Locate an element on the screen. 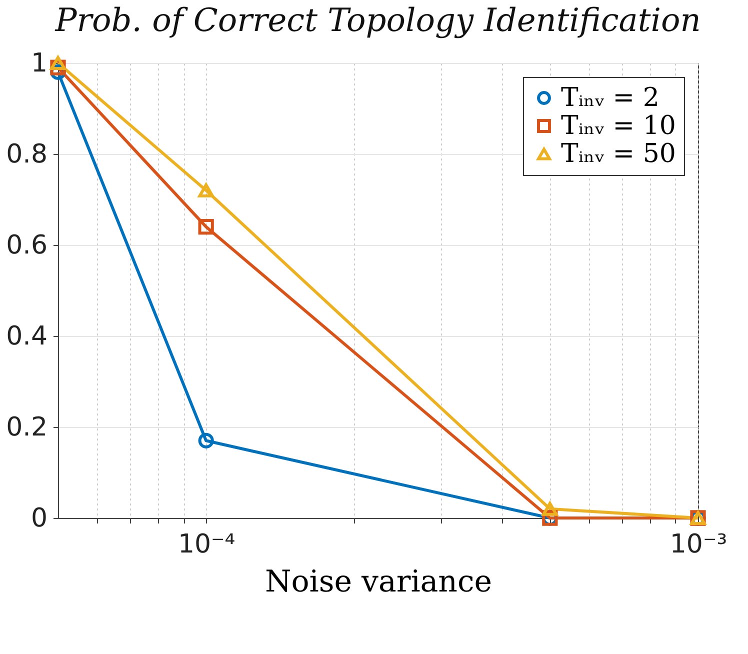 Image resolution: width=748 pixels, height=654 pixels. y-tick-label: 0.4 is located at coordinates (27, 337).